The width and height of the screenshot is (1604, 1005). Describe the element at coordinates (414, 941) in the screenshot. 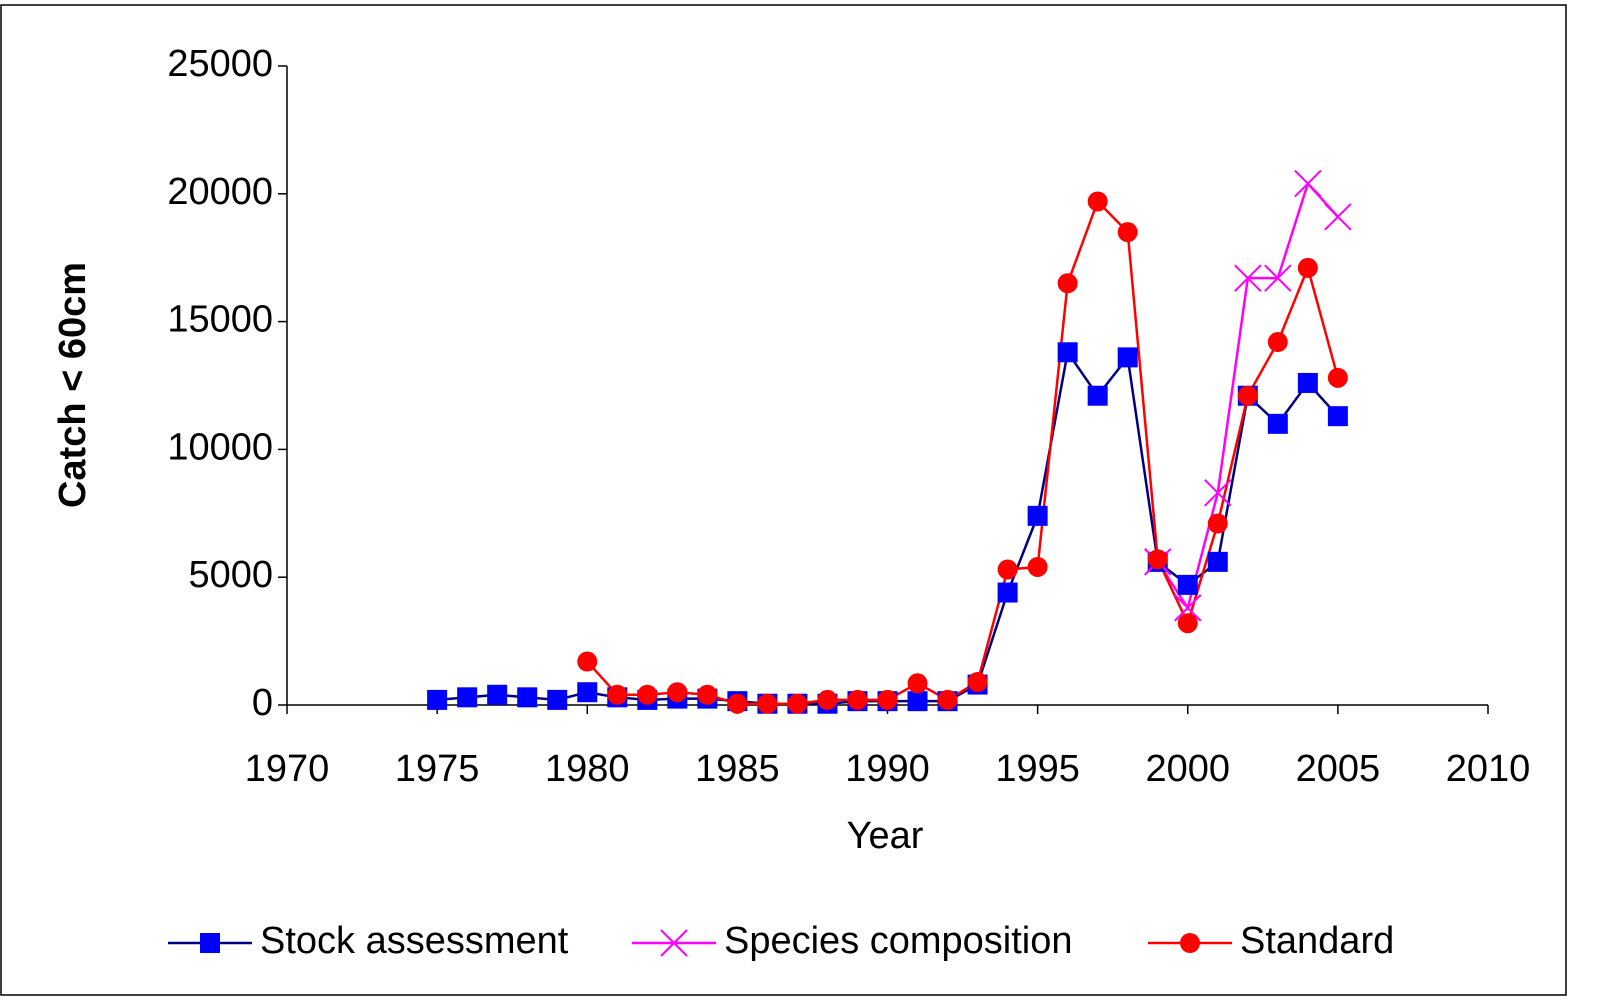

I see `legend-label: Stock assessment` at that location.